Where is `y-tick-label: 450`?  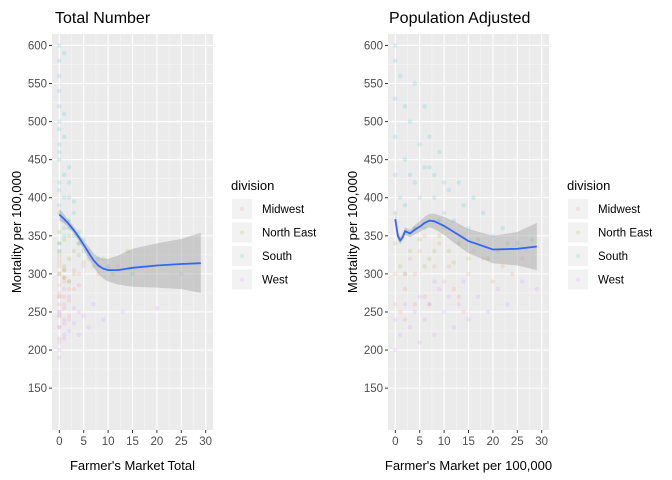
y-tick-label: 450 is located at coordinates (373, 161).